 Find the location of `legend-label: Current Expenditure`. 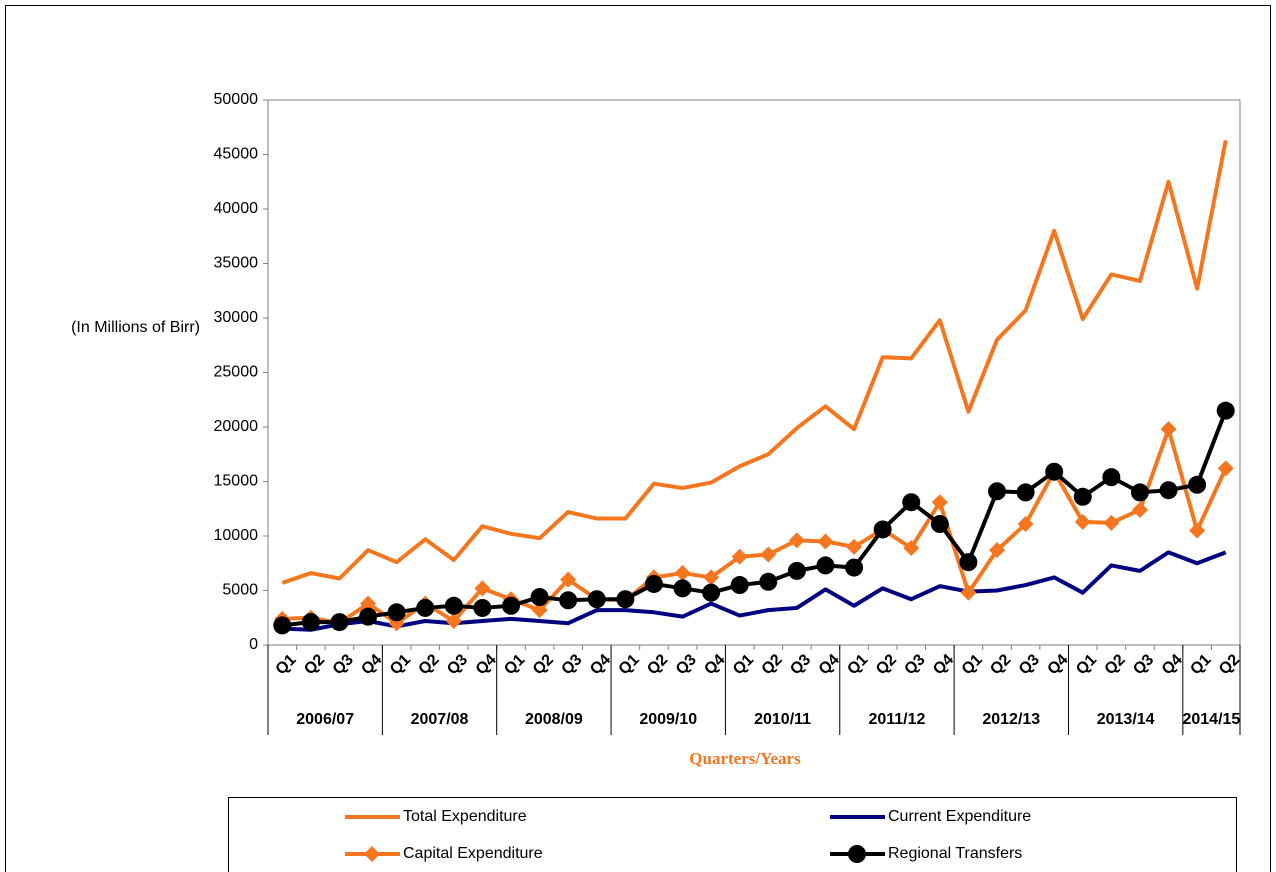

legend-label: Current Expenditure is located at coordinates (959, 816).